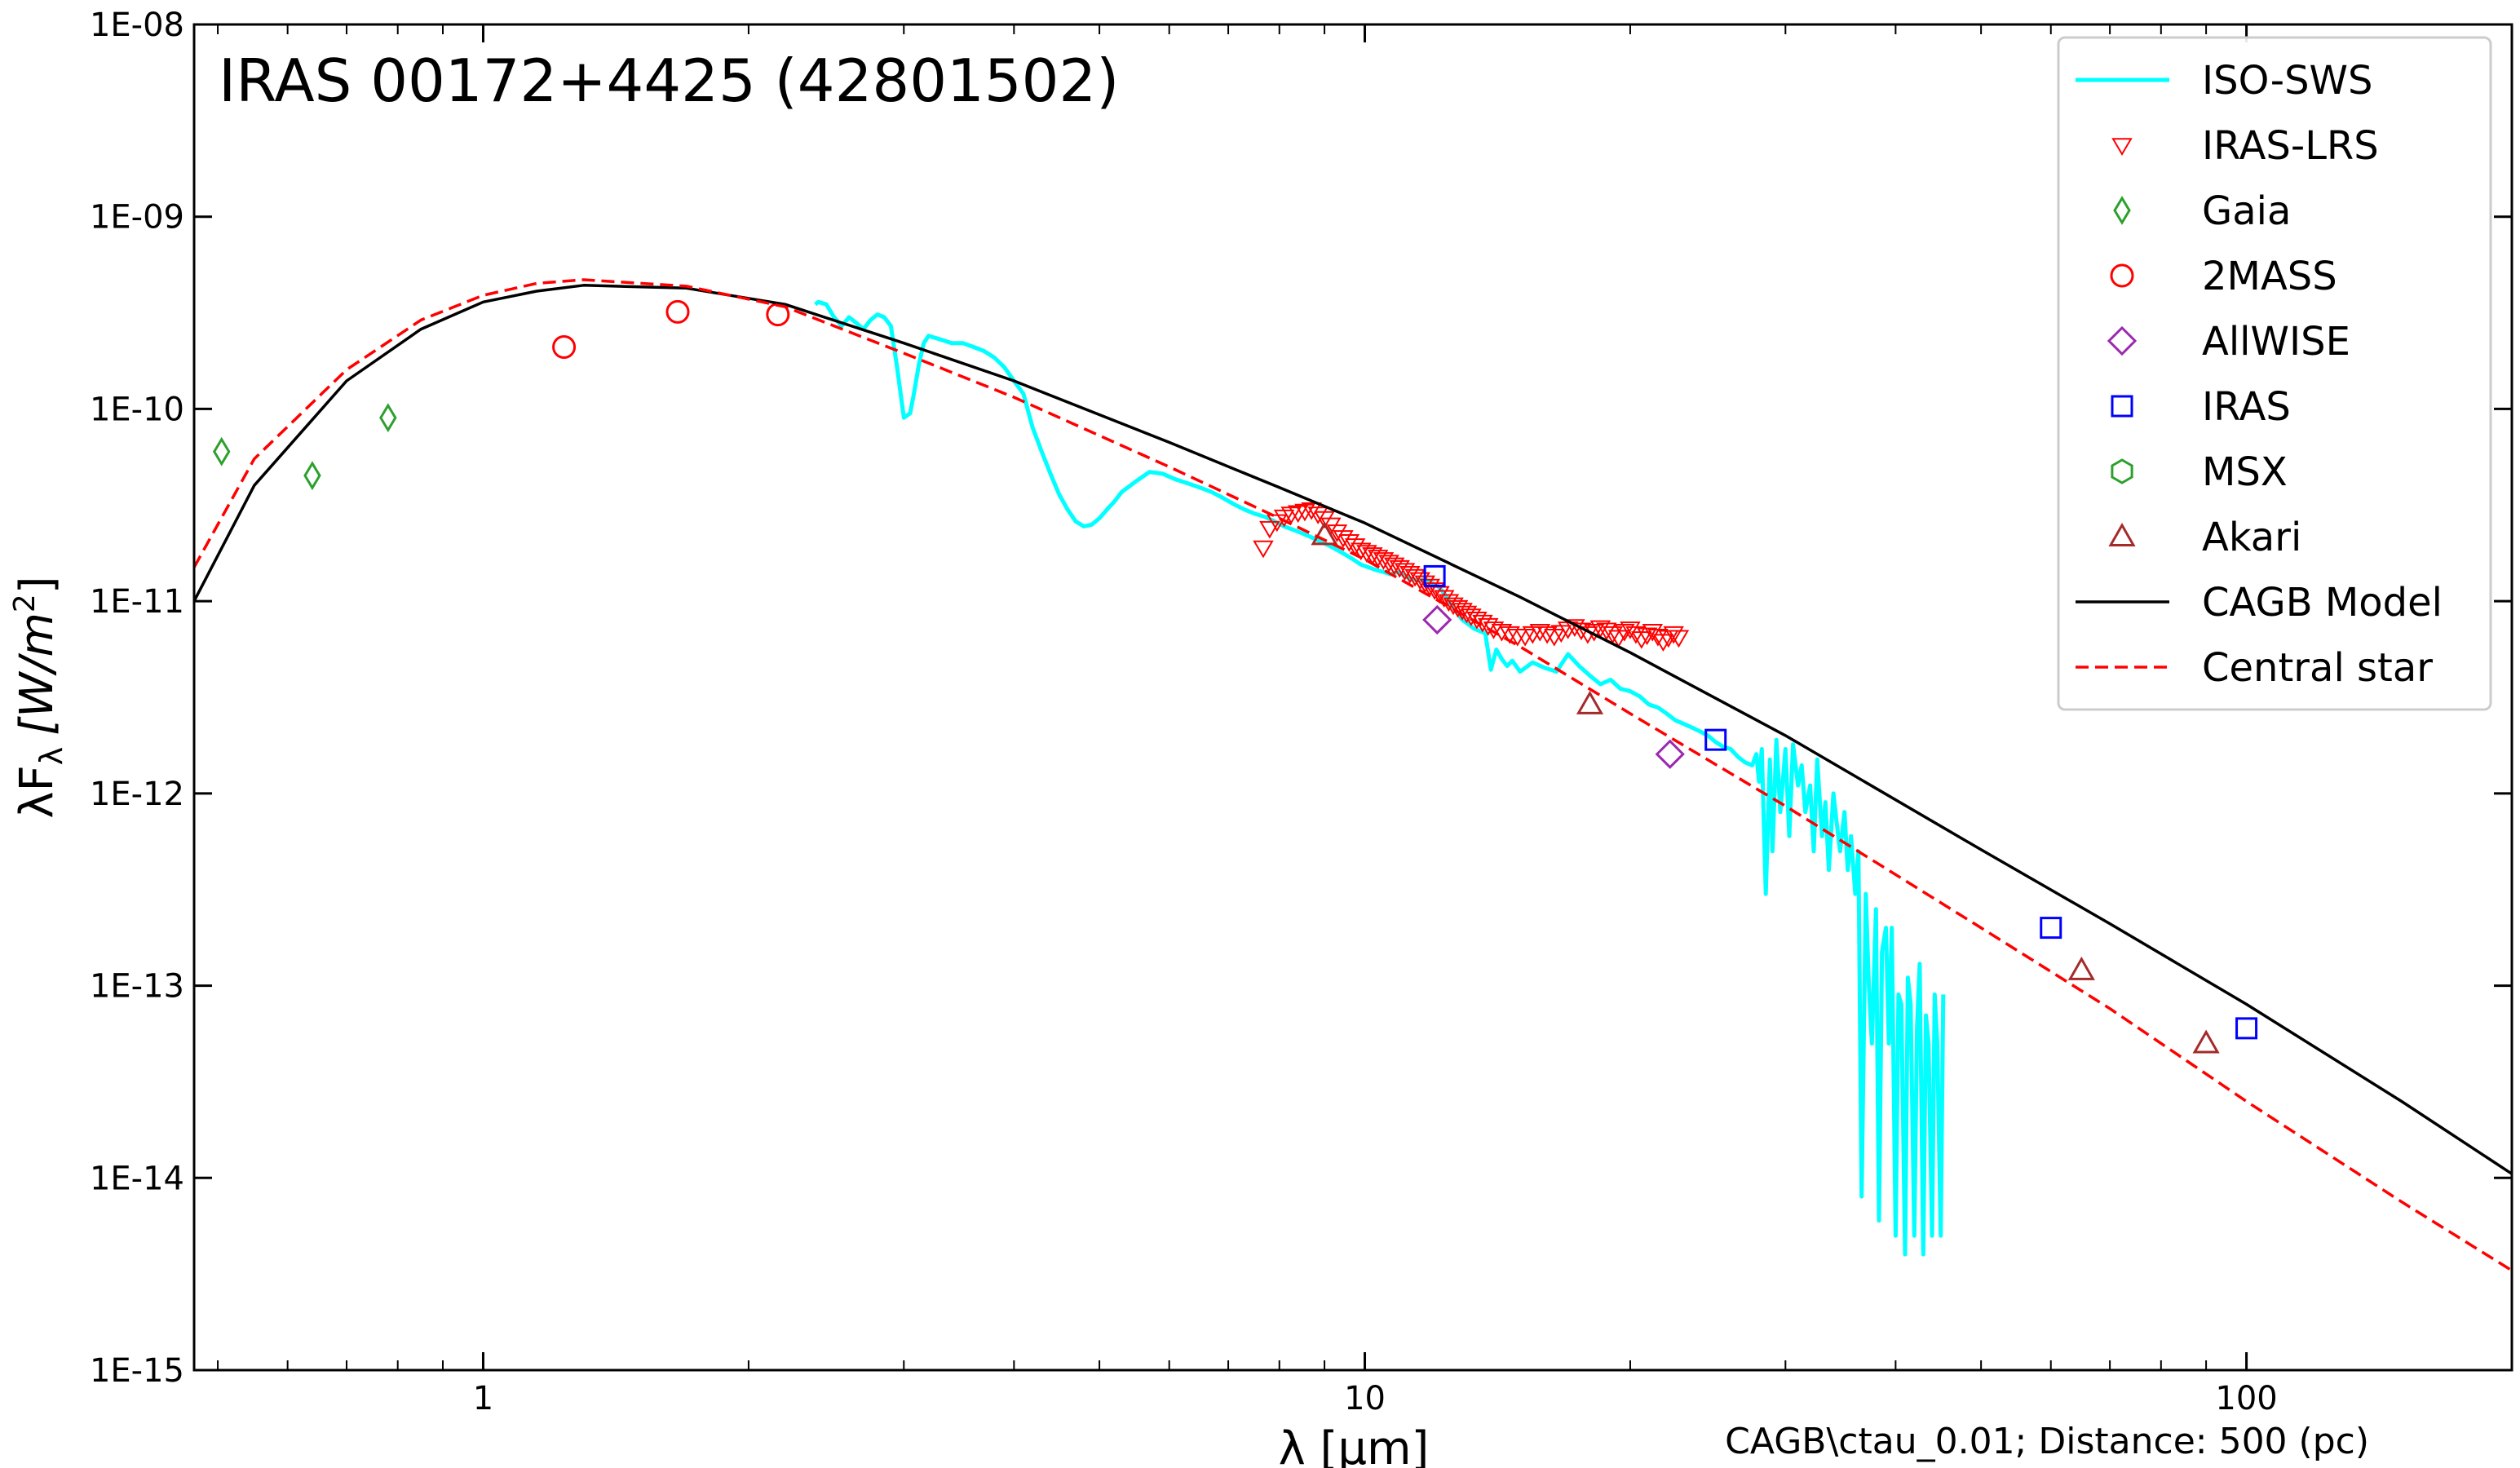 This screenshot has width=2520, height=1468. What do you see at coordinates (37, 791) in the screenshot?
I see `y-axis-label-main: λF` at bounding box center [37, 791].